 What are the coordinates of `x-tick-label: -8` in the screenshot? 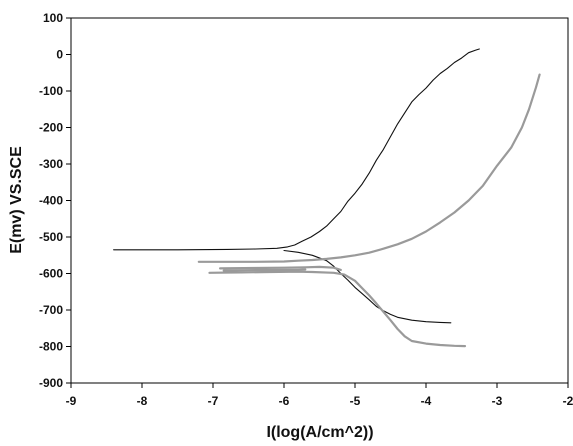 It's located at (142, 401).